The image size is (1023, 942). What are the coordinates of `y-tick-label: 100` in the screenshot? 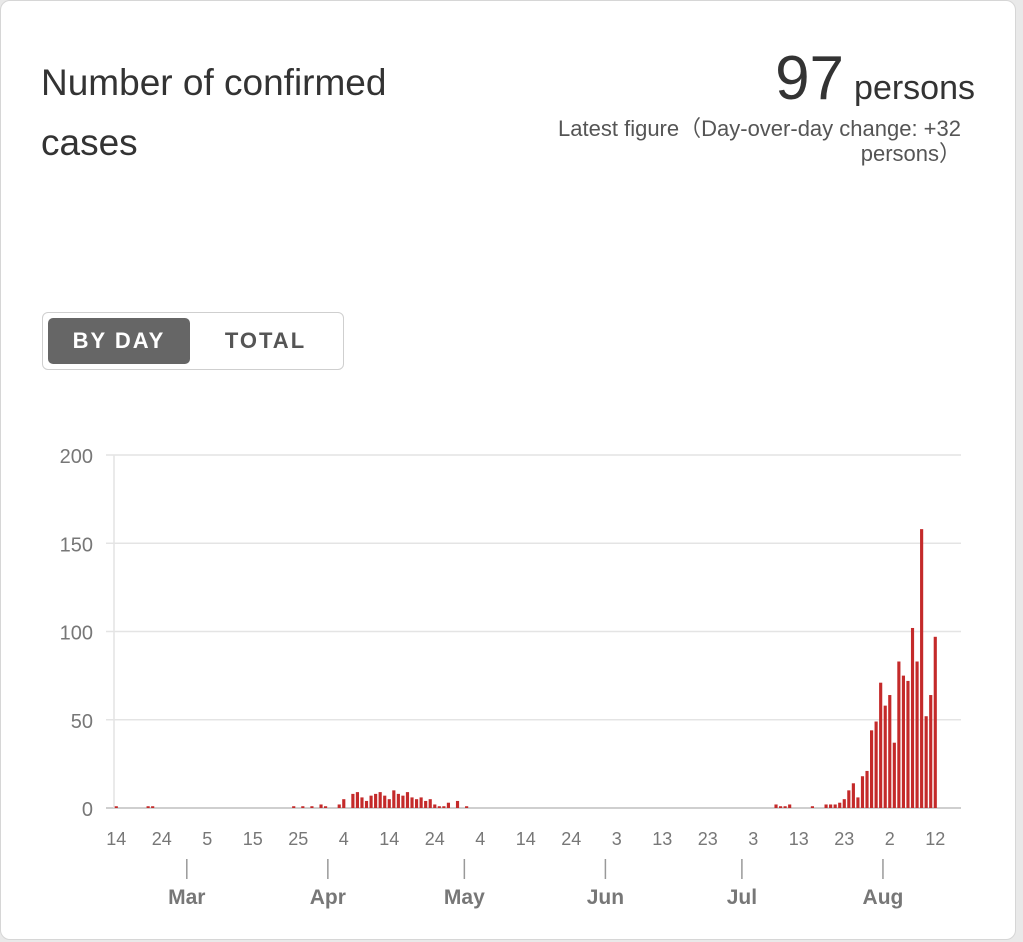 It's located at (76, 634).